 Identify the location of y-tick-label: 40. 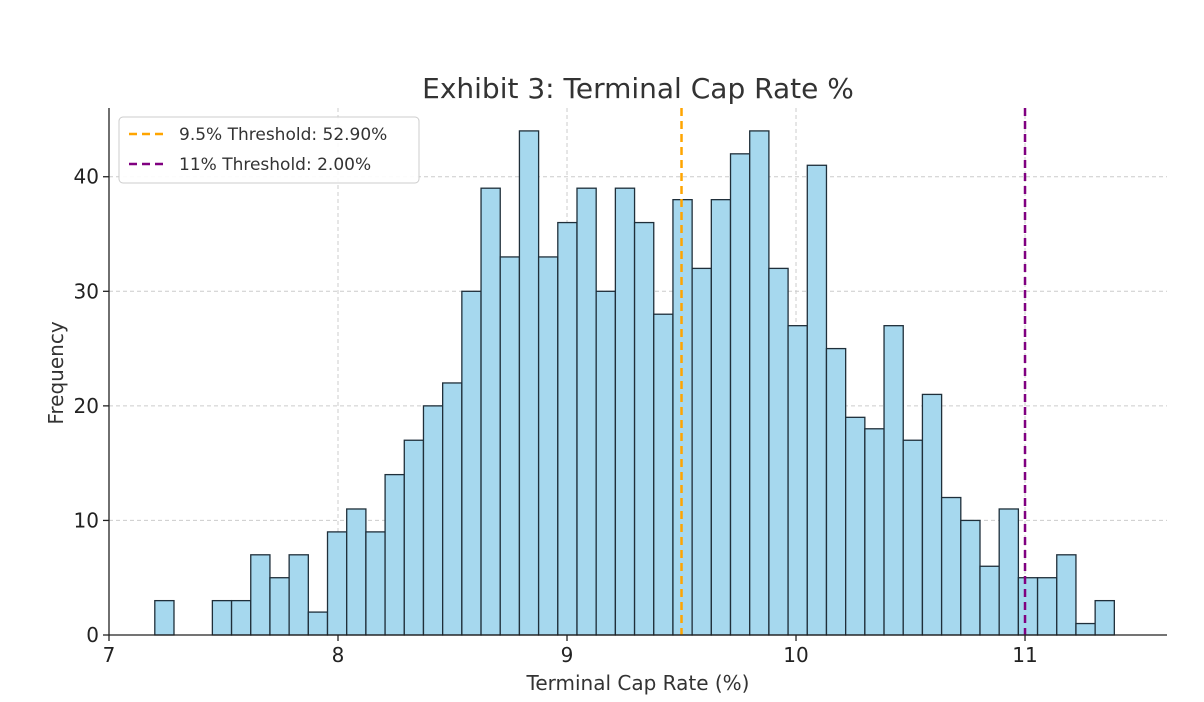
(86, 177).